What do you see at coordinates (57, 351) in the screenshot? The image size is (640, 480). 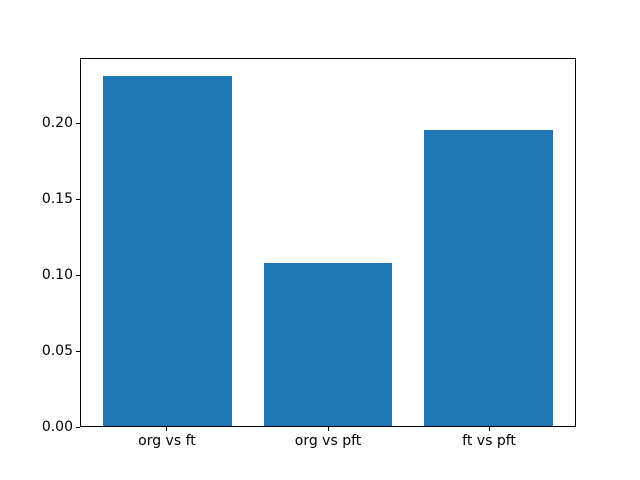 I see `y-tick-label: 0.05` at bounding box center [57, 351].